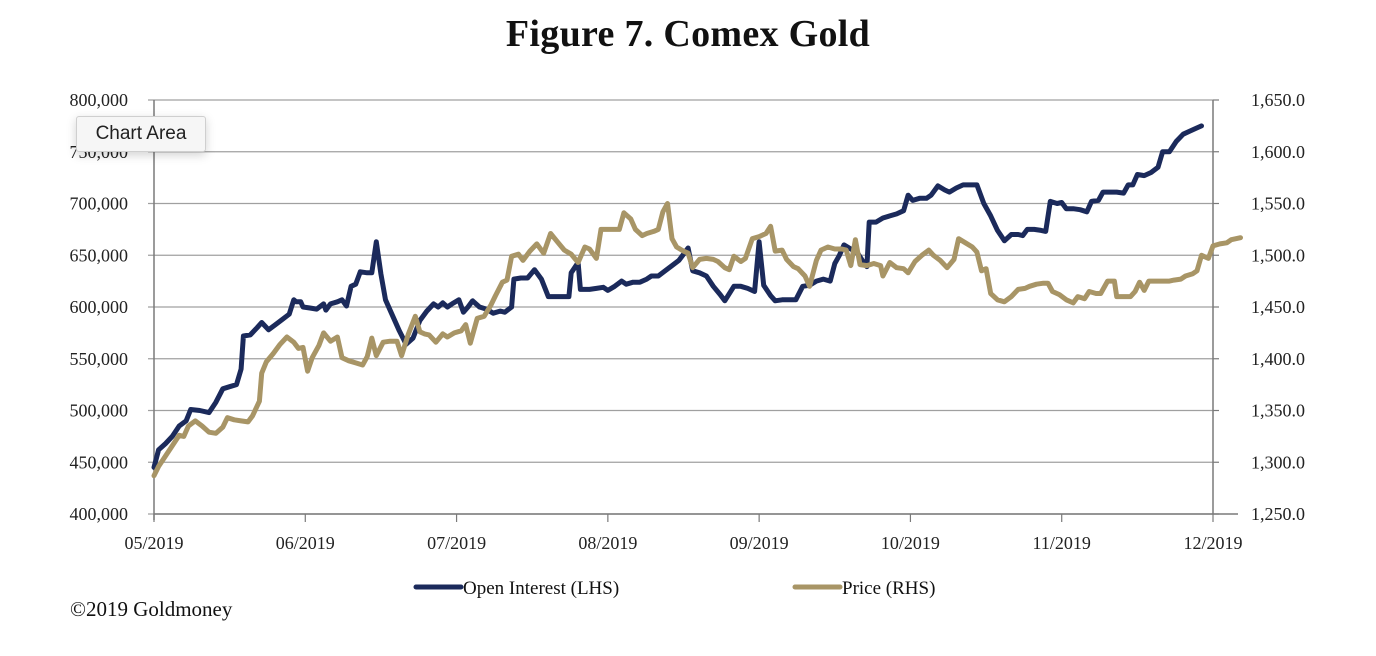 The height and width of the screenshot is (656, 1376). What do you see at coordinates (1278, 204) in the screenshot?
I see `right-tick-label: 1,550.0` at bounding box center [1278, 204].